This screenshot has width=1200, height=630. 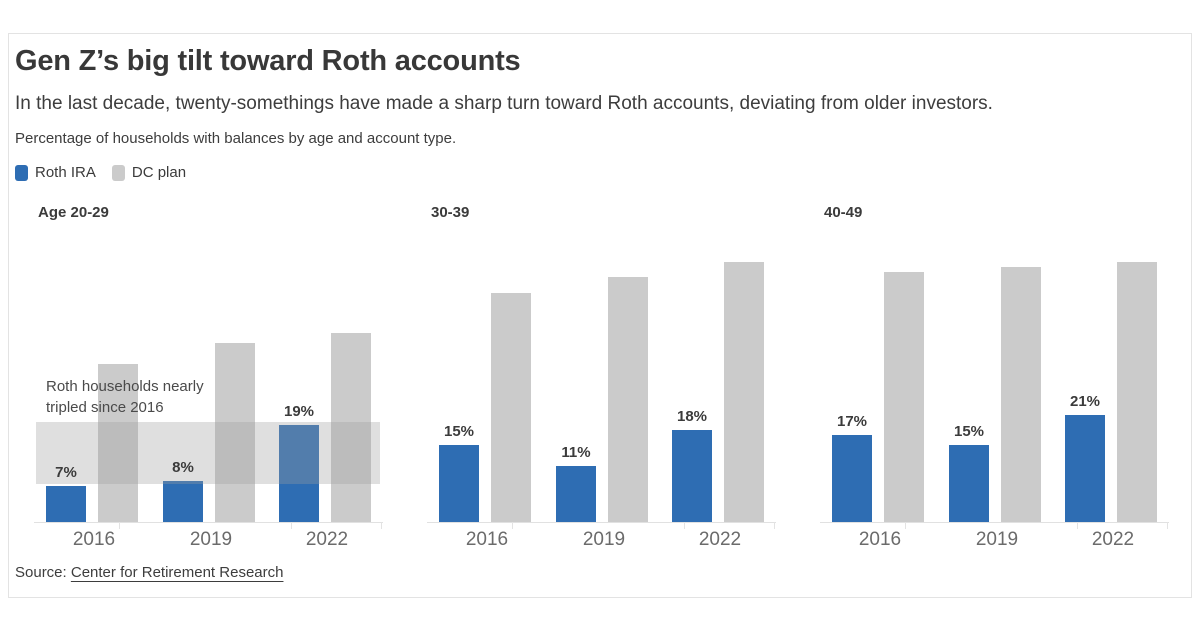 I want to click on source-link: Center for Retirement Research, so click(x=177, y=572).